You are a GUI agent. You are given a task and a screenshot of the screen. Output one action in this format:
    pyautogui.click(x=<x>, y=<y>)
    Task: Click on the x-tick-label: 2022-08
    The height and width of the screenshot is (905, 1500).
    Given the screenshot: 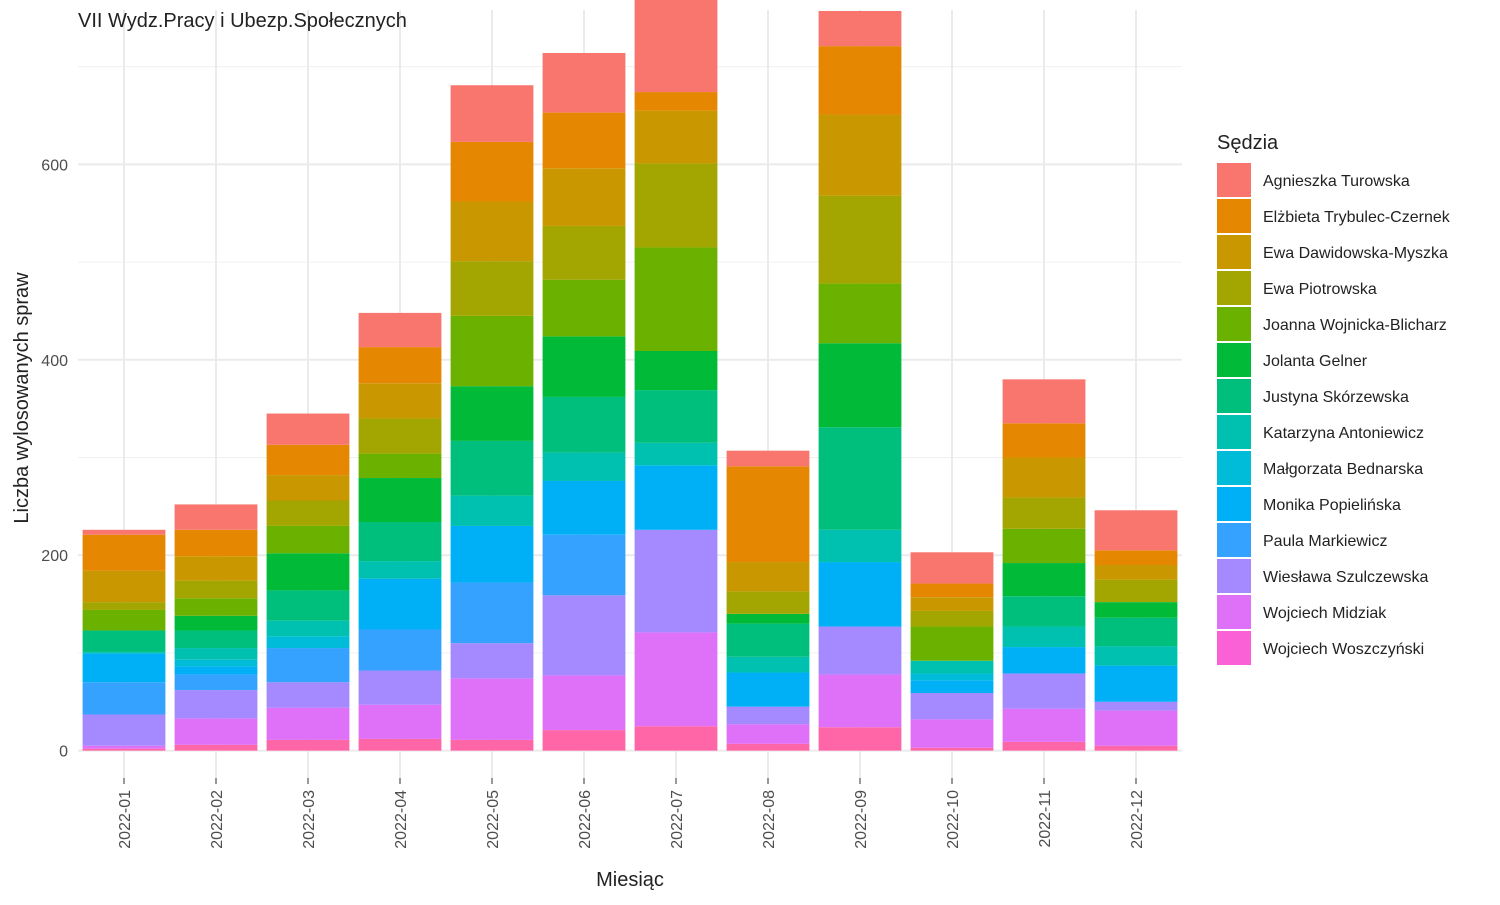 What is the action you would take?
    pyautogui.click(x=769, y=819)
    